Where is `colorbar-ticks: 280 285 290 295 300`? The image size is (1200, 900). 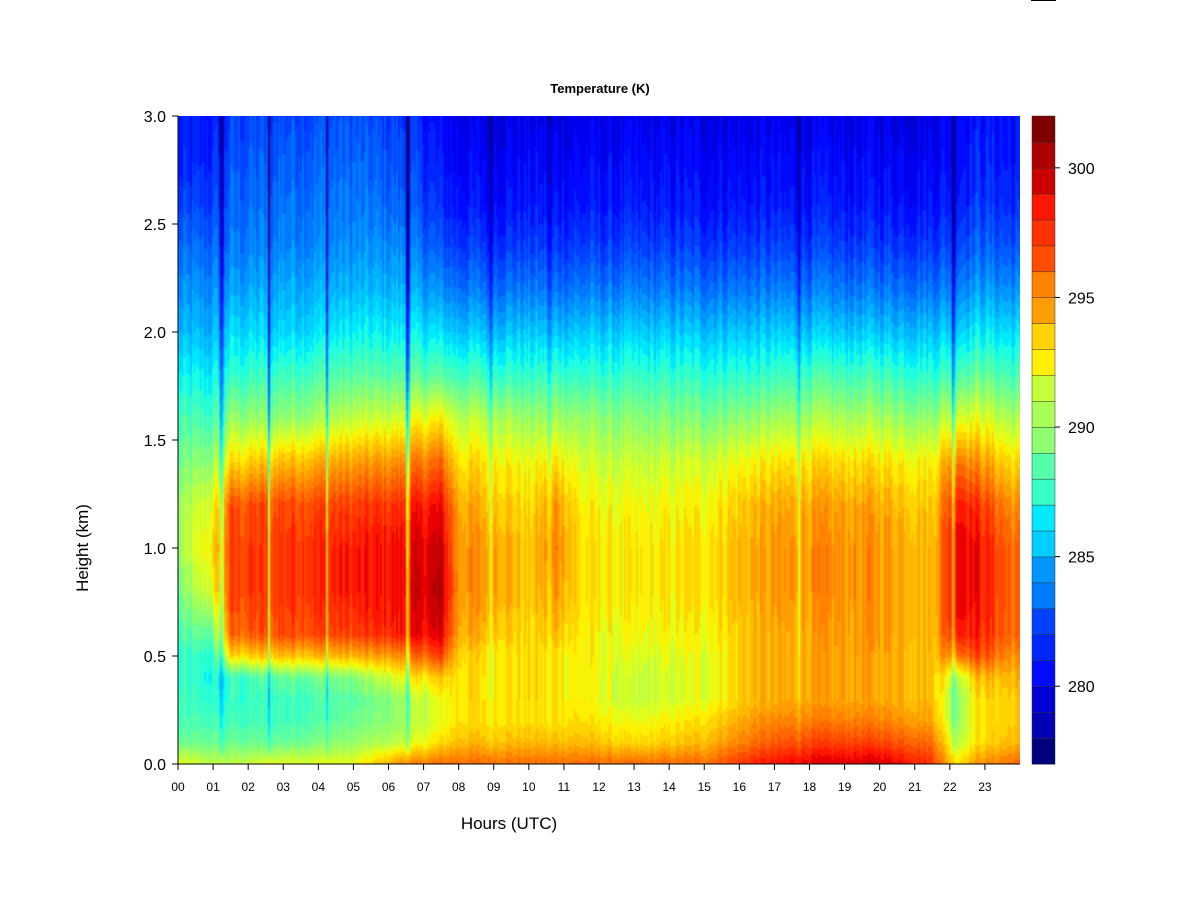 colorbar-ticks: 280 285 290 295 300 is located at coordinates (1075, 428).